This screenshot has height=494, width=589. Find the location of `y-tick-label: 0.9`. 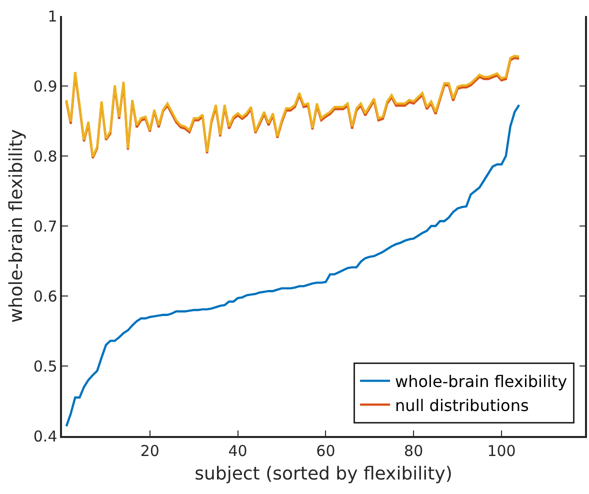

y-tick-label: 0.9 is located at coordinates (45, 86).